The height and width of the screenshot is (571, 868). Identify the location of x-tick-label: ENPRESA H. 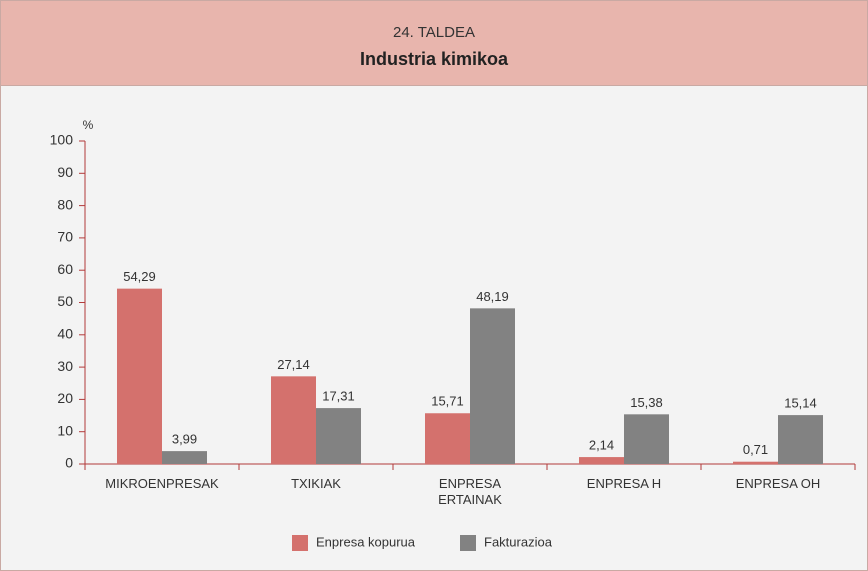
(624, 483).